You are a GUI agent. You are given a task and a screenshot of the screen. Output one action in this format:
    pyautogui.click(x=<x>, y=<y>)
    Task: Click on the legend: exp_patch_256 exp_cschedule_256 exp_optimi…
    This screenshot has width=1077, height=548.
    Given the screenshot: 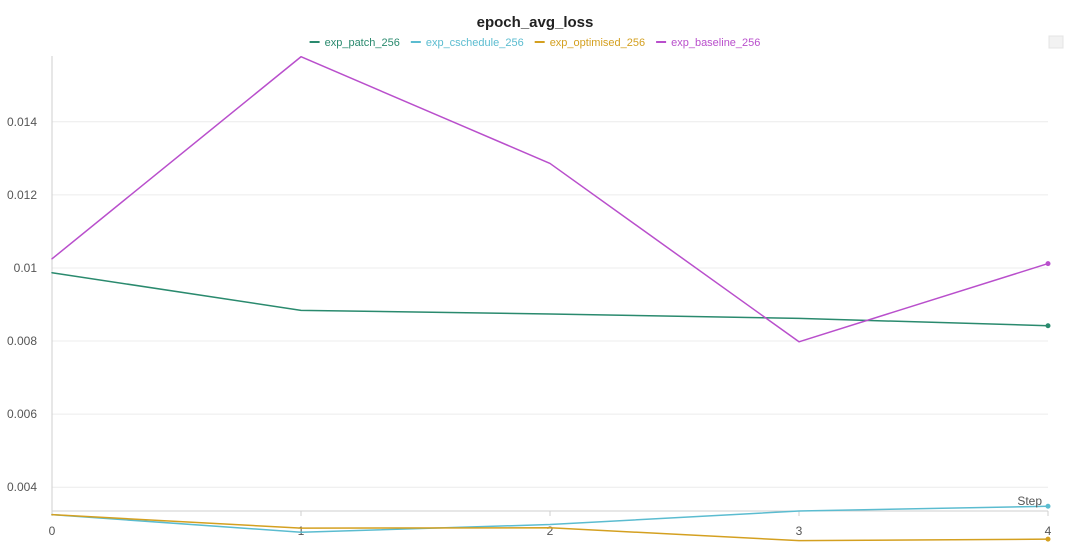 What is the action you would take?
    pyautogui.click(x=534, y=43)
    